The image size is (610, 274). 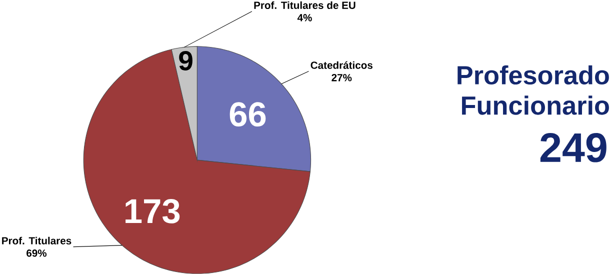 What do you see at coordinates (153, 211) in the screenshot?
I see `data-label: 173` at bounding box center [153, 211].